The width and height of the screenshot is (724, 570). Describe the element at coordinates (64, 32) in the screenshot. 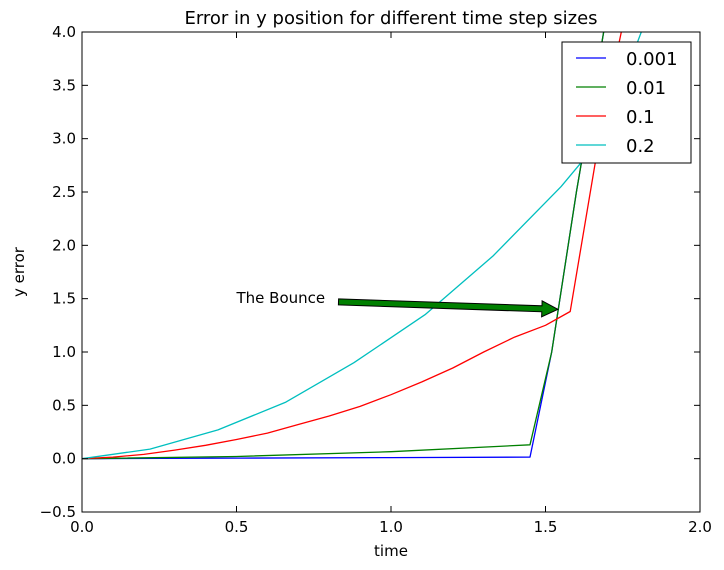

I see `y-tick-label: 4.0` at that location.